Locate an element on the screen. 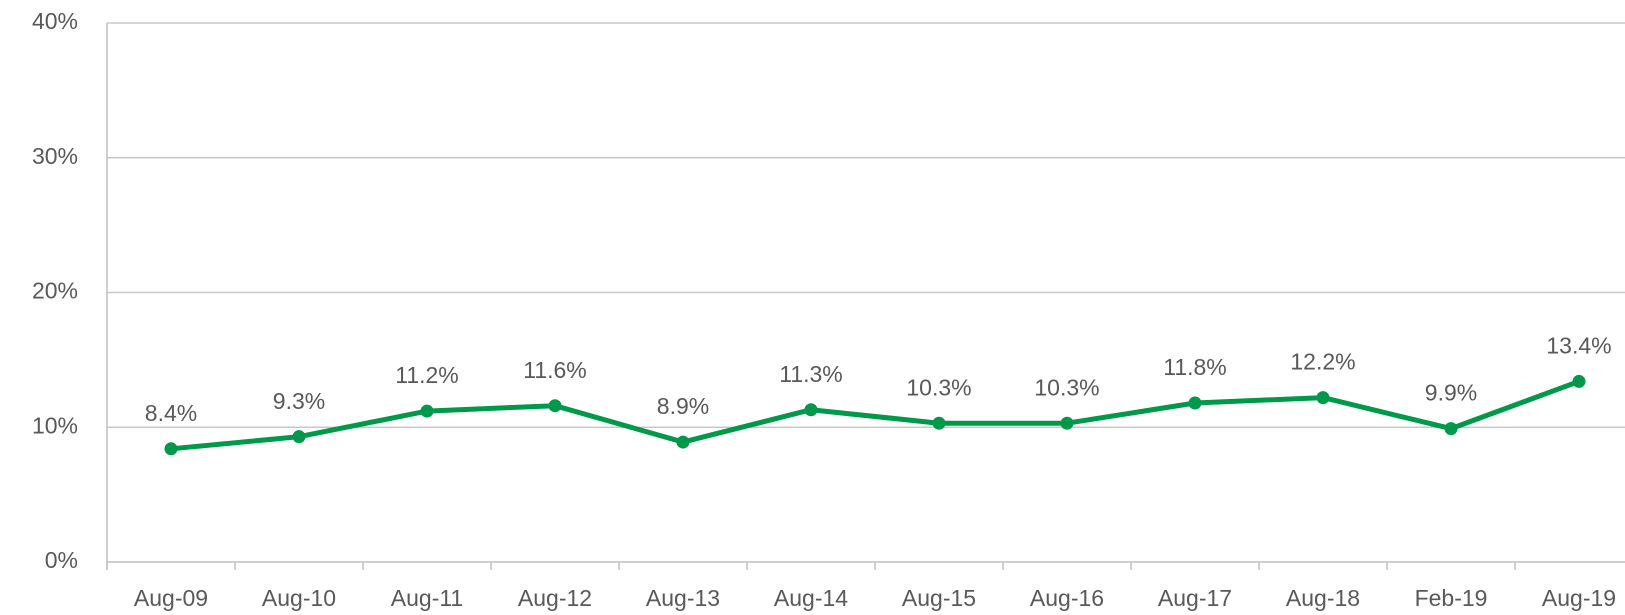  data-label: 9.3% is located at coordinates (299, 401).